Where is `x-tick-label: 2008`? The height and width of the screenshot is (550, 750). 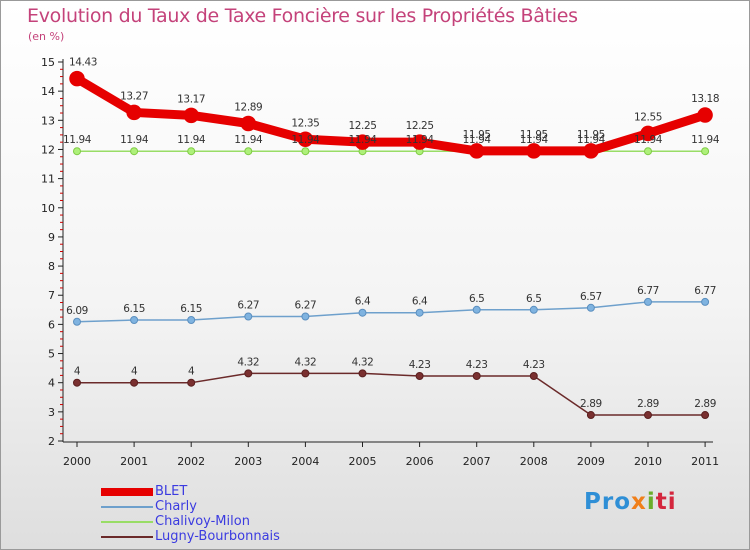 x-tick-label: 2008 is located at coordinates (534, 461).